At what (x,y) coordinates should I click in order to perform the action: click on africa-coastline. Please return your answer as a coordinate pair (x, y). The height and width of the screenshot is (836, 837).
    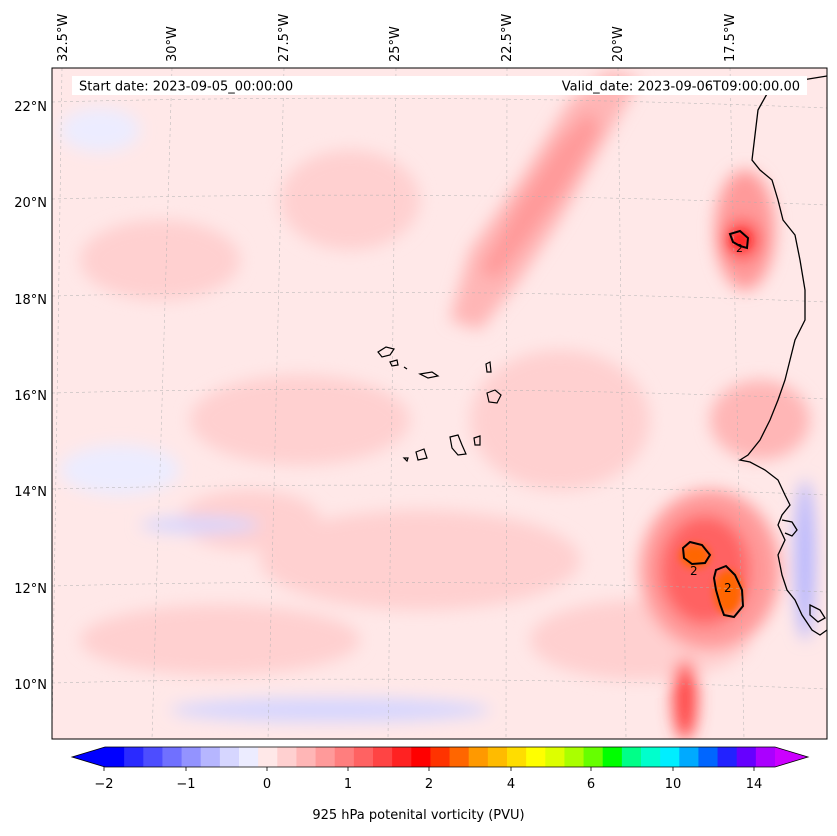
    Looking at the image, I should click on (782, 355).